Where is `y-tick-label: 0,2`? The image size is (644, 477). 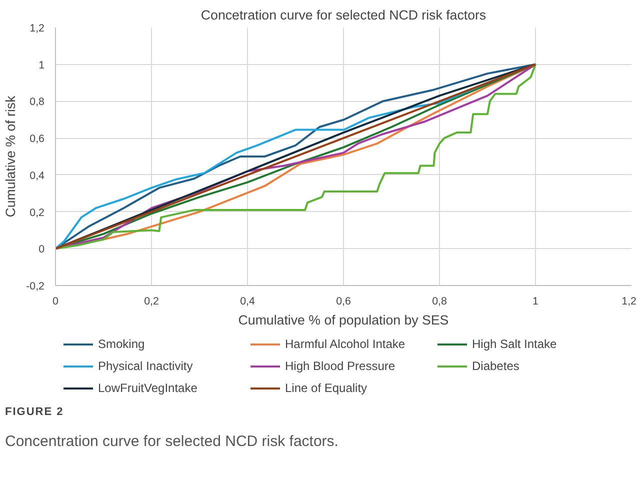
y-tick-label: 0,2 is located at coordinates (37, 212).